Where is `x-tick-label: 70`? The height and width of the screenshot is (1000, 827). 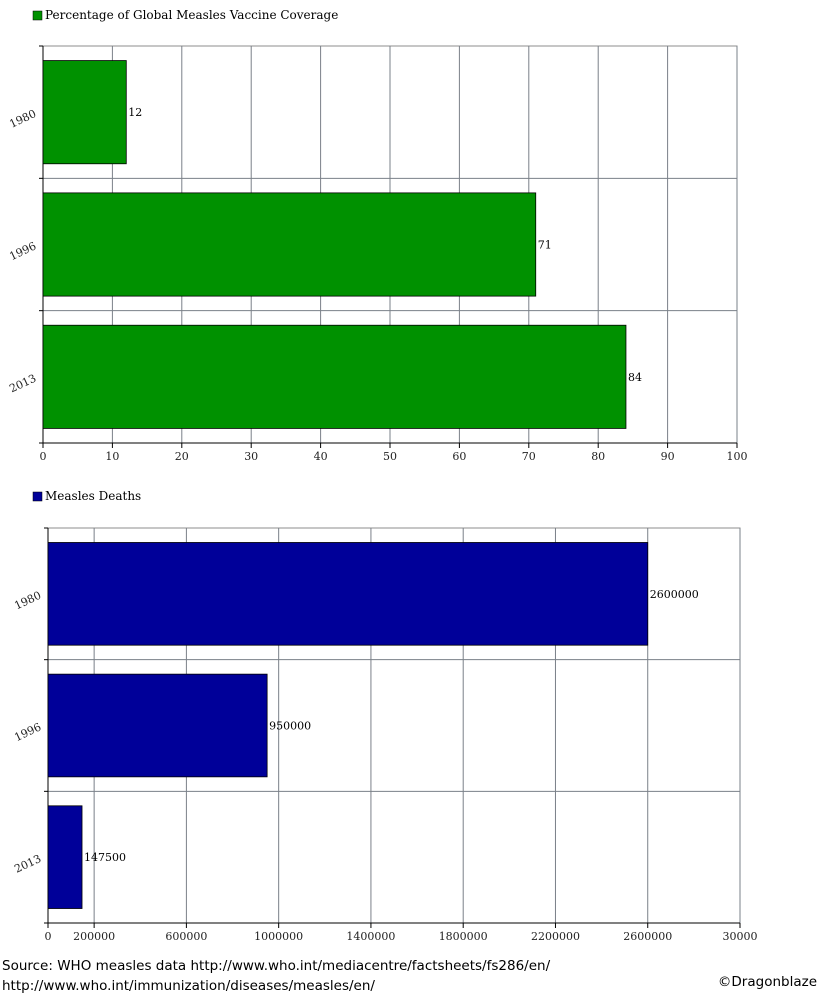
x-tick-label: 70 is located at coordinates (529, 456).